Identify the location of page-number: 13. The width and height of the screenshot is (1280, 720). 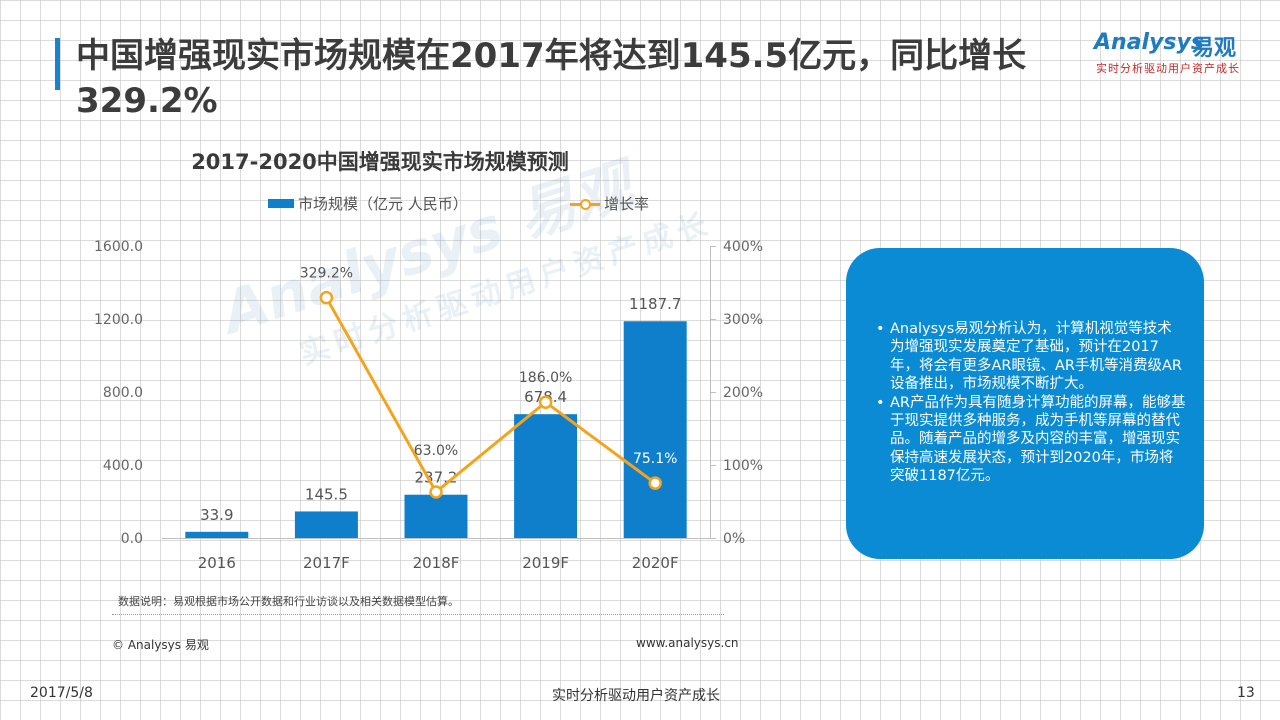
(1246, 693).